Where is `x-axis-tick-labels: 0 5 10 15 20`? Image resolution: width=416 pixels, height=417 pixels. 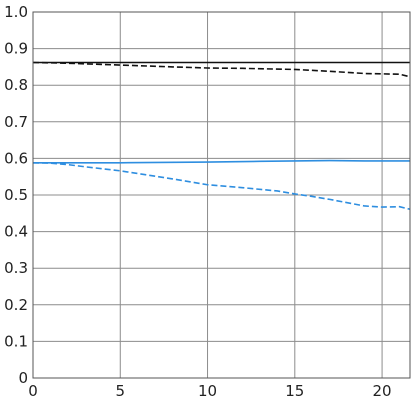
x-axis-tick-labels: 0 5 10 15 20 is located at coordinates (209, 391).